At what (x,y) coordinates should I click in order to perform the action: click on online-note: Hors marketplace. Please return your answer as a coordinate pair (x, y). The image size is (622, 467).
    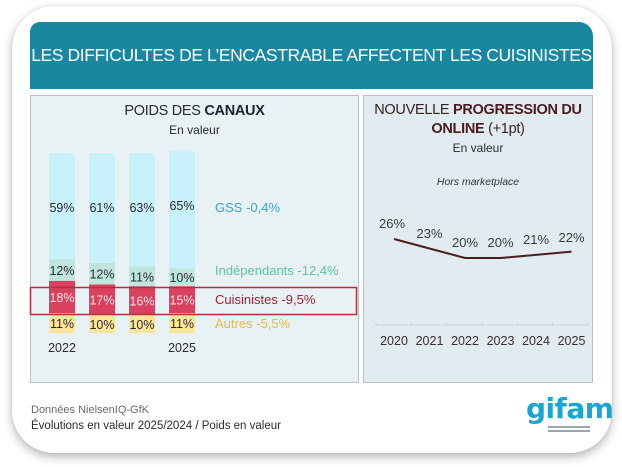
    Looking at the image, I should click on (478, 182).